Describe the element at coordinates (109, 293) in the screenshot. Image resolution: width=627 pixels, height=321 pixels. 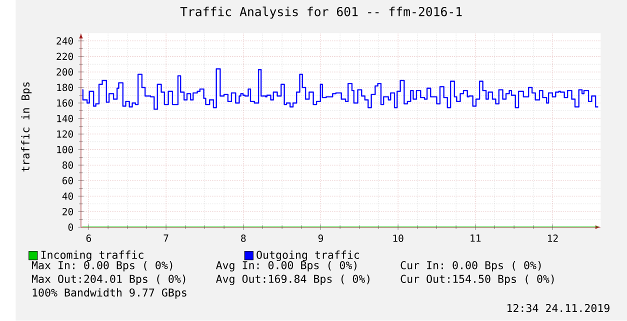
I see `text: 100% Bandwidth 9.77 GBps` at that location.